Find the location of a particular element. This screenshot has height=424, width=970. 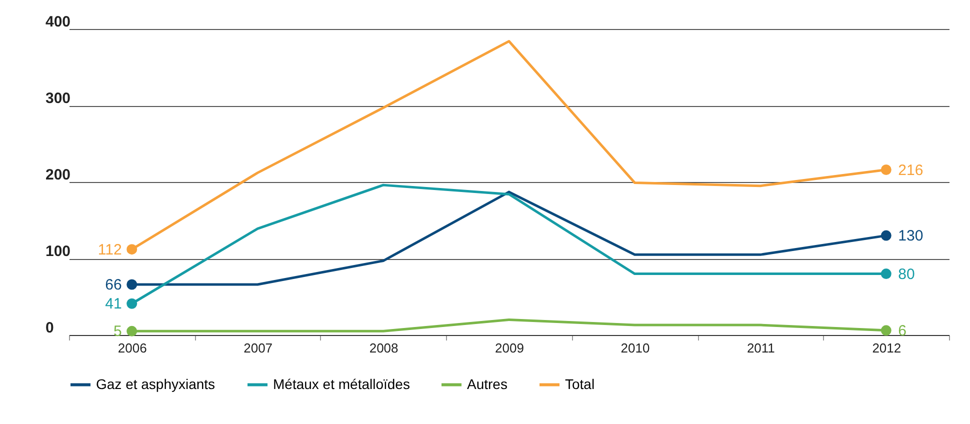

data-label: 41 is located at coordinates (113, 304).